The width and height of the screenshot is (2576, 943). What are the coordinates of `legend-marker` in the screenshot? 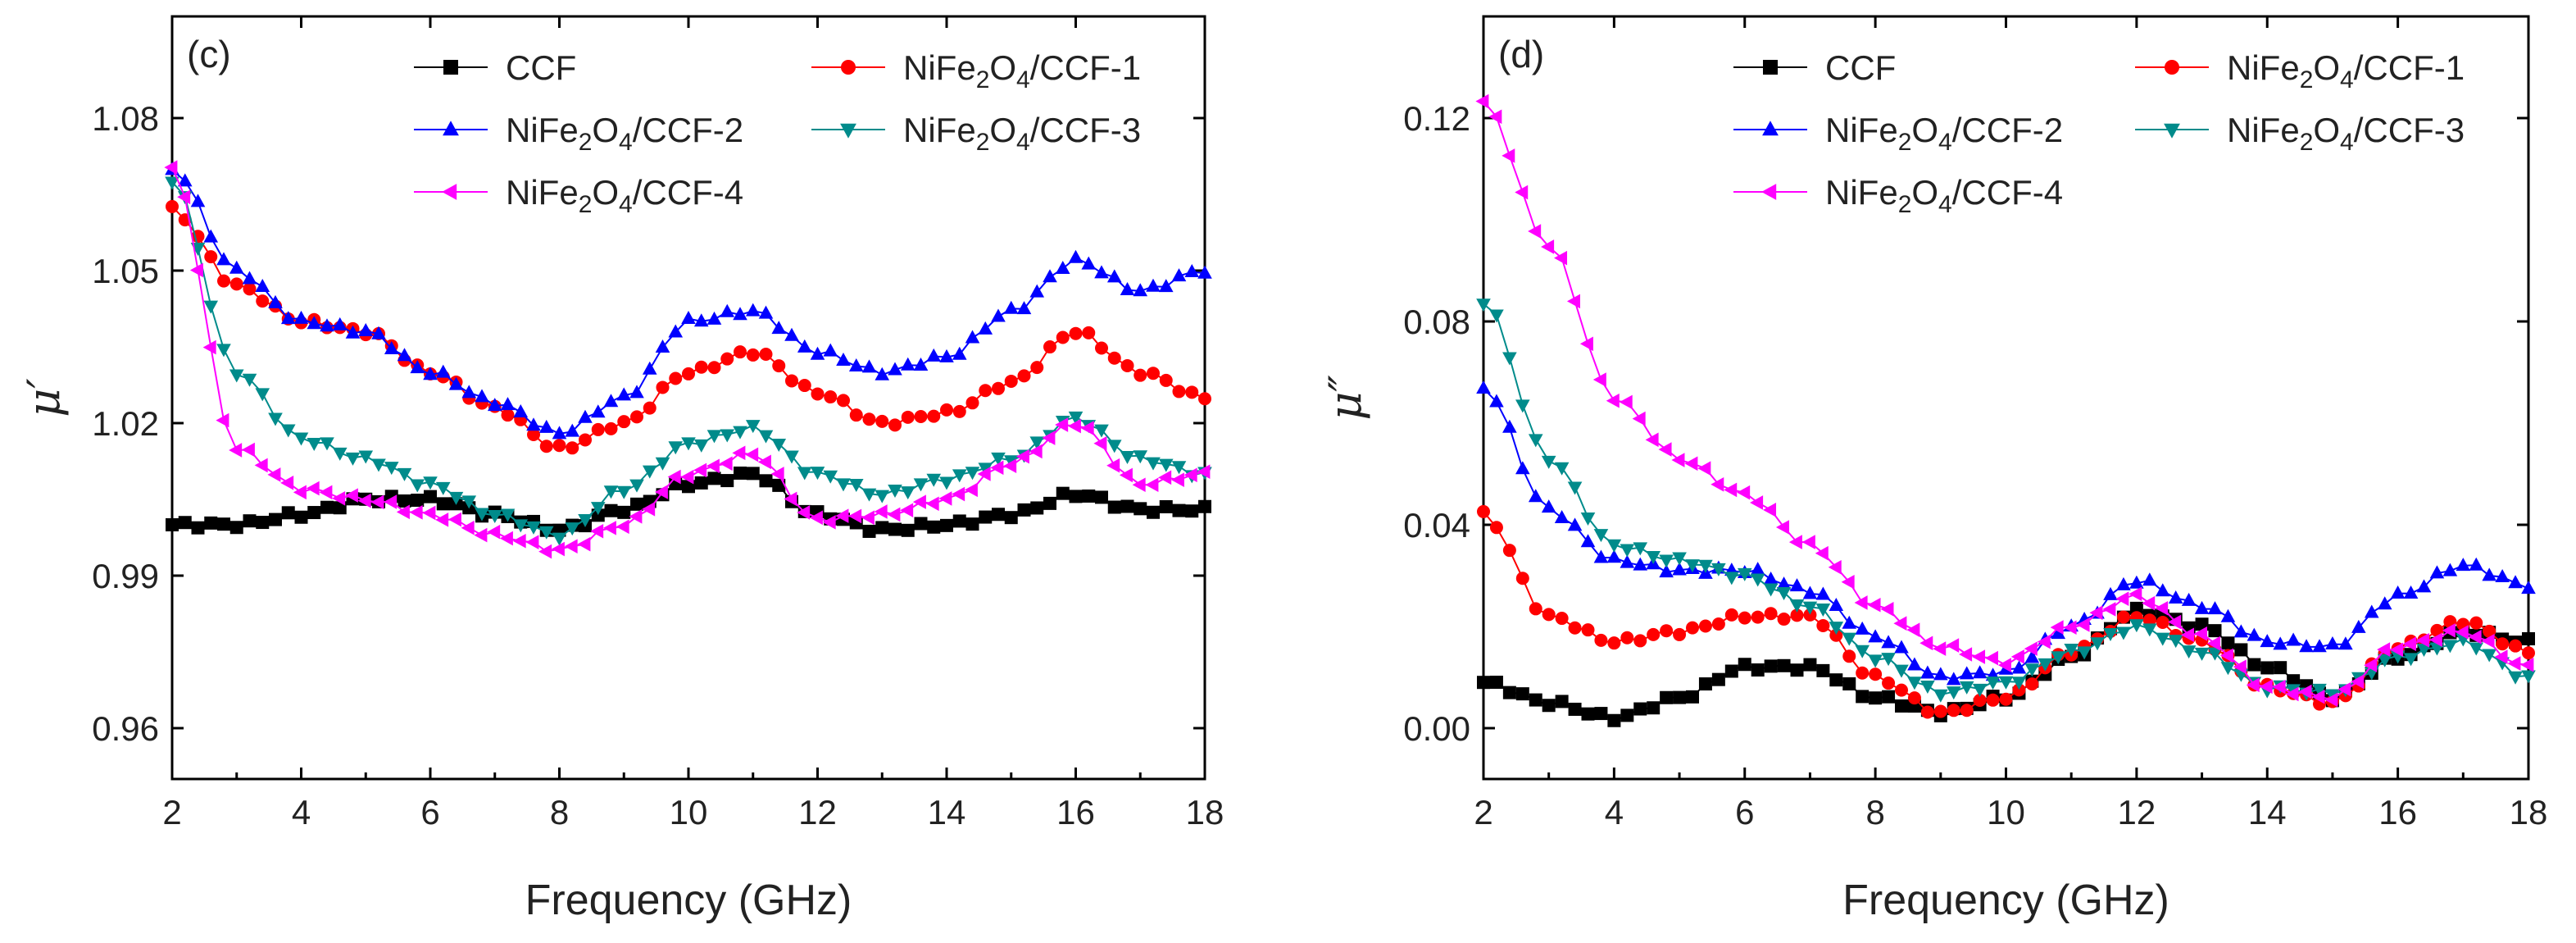 It's located at (1770, 67).